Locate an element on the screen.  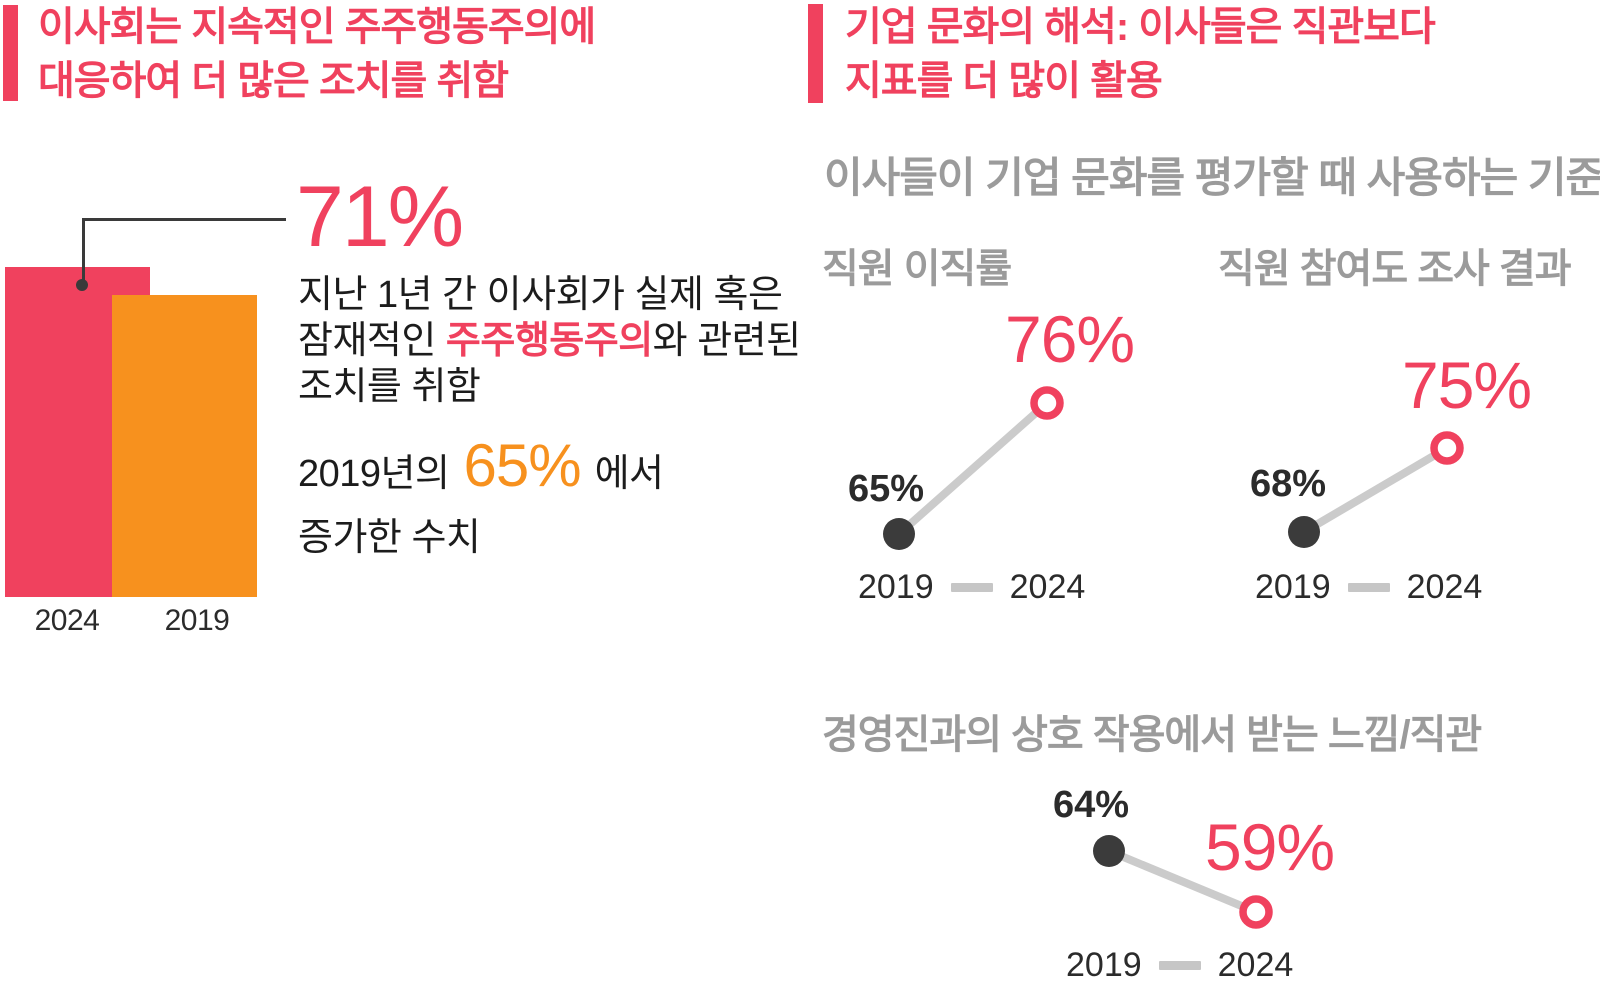
left-panel-title: 이사회는 지속적인 주주행동주의에 대응하여 더 많은 조치를 취함 is located at coordinates (317, 54).